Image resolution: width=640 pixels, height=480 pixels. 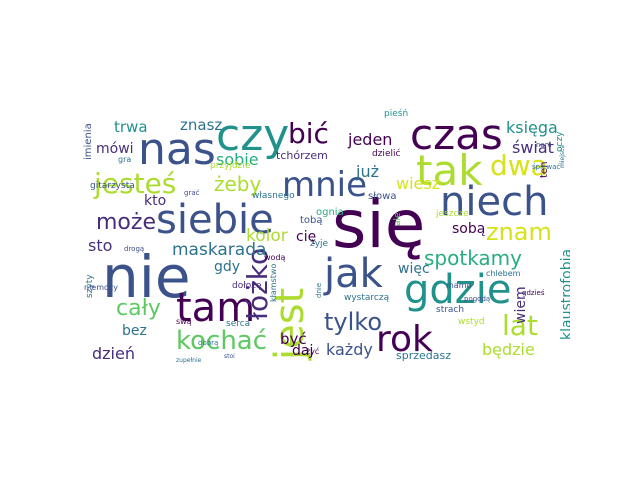 What do you see at coordinates (404, 339) in the screenshot?
I see `word-rok: rok` at bounding box center [404, 339].